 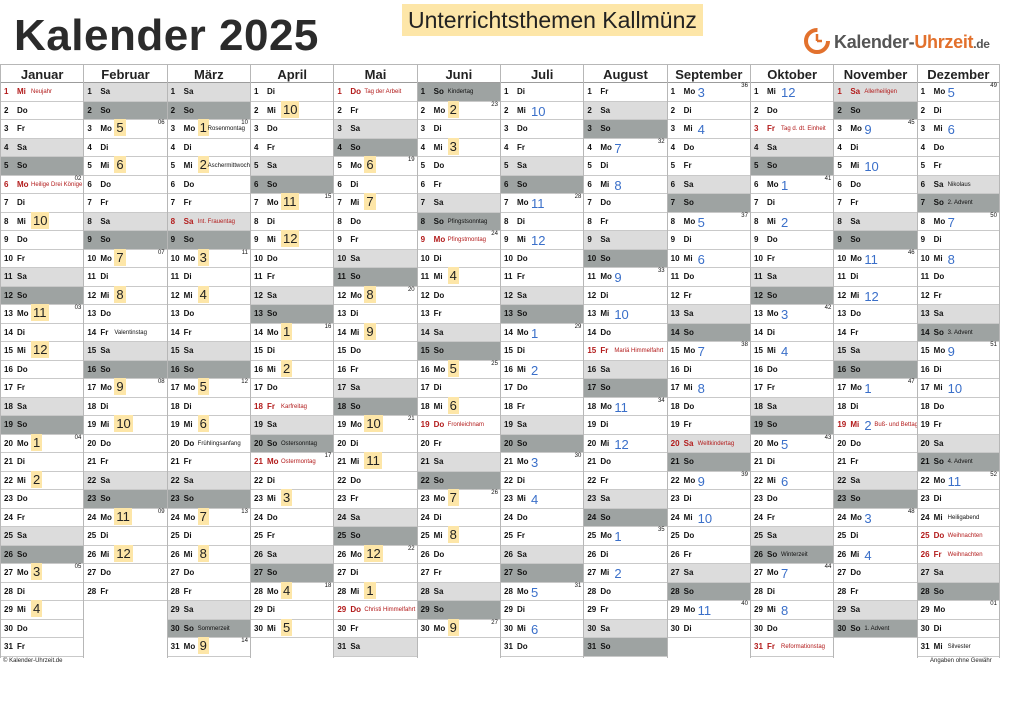 I want to click on day-cell: 5 Mo 6 19, so click(x=375, y=166).